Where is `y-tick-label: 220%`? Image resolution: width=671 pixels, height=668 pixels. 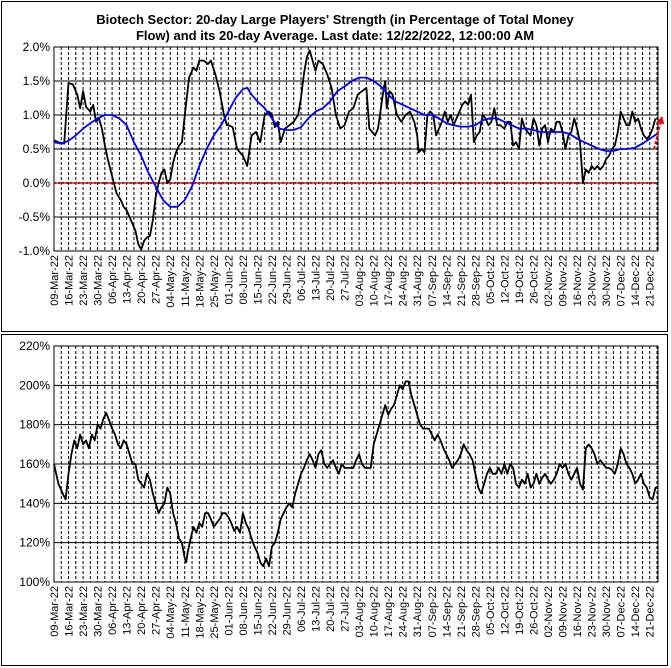 y-tick-label: 220% is located at coordinates (34, 346).